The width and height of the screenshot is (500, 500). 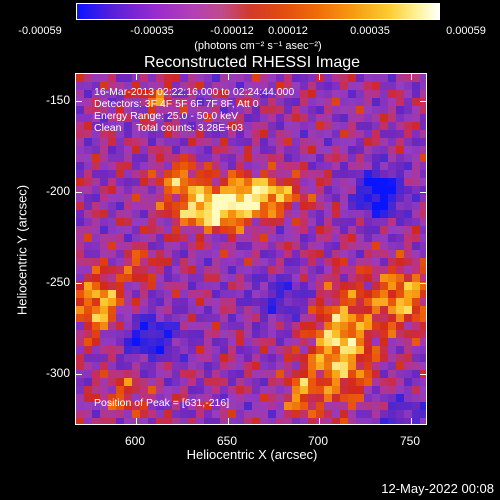 I want to click on info-clean-counts: Clean Total counts: 3.28E+03, so click(x=168, y=128).